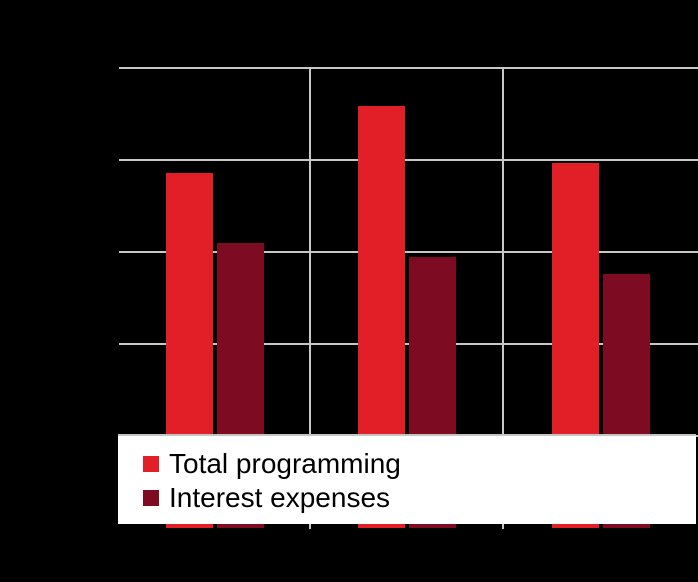 This screenshot has height=582, width=698. What do you see at coordinates (151, 498) in the screenshot?
I see `legend-swatch-interest-expenses` at bounding box center [151, 498].